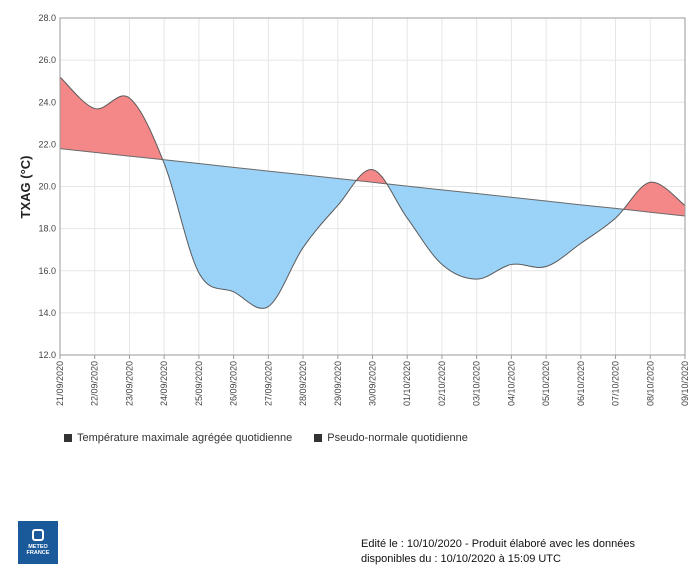 This screenshot has height=573, width=695. What do you see at coordinates (47, 102) in the screenshot?
I see `y-tick-label: 24.0` at bounding box center [47, 102].